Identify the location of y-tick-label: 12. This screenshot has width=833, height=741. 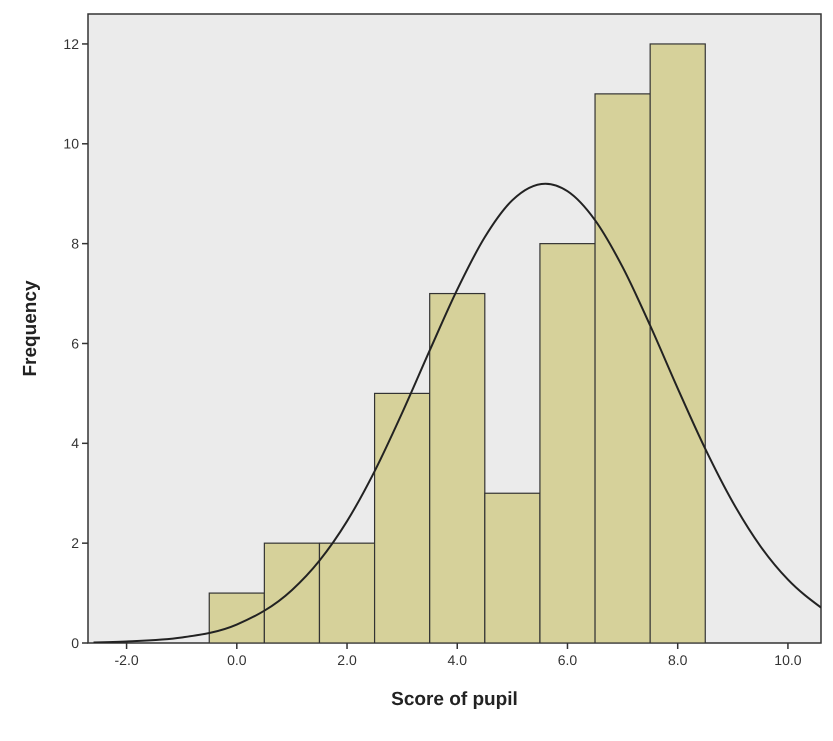
(71, 44).